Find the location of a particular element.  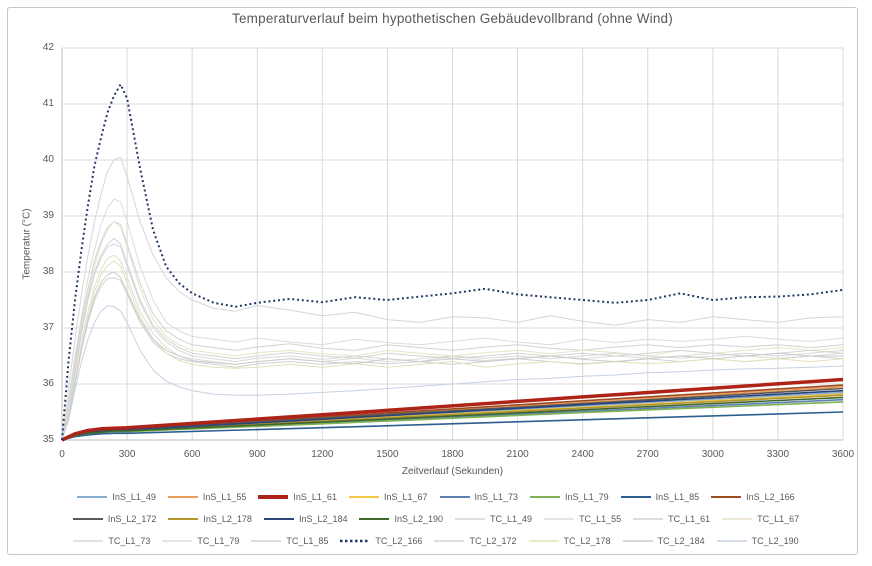

legend-label: TC_L1_73 is located at coordinates (129, 540).